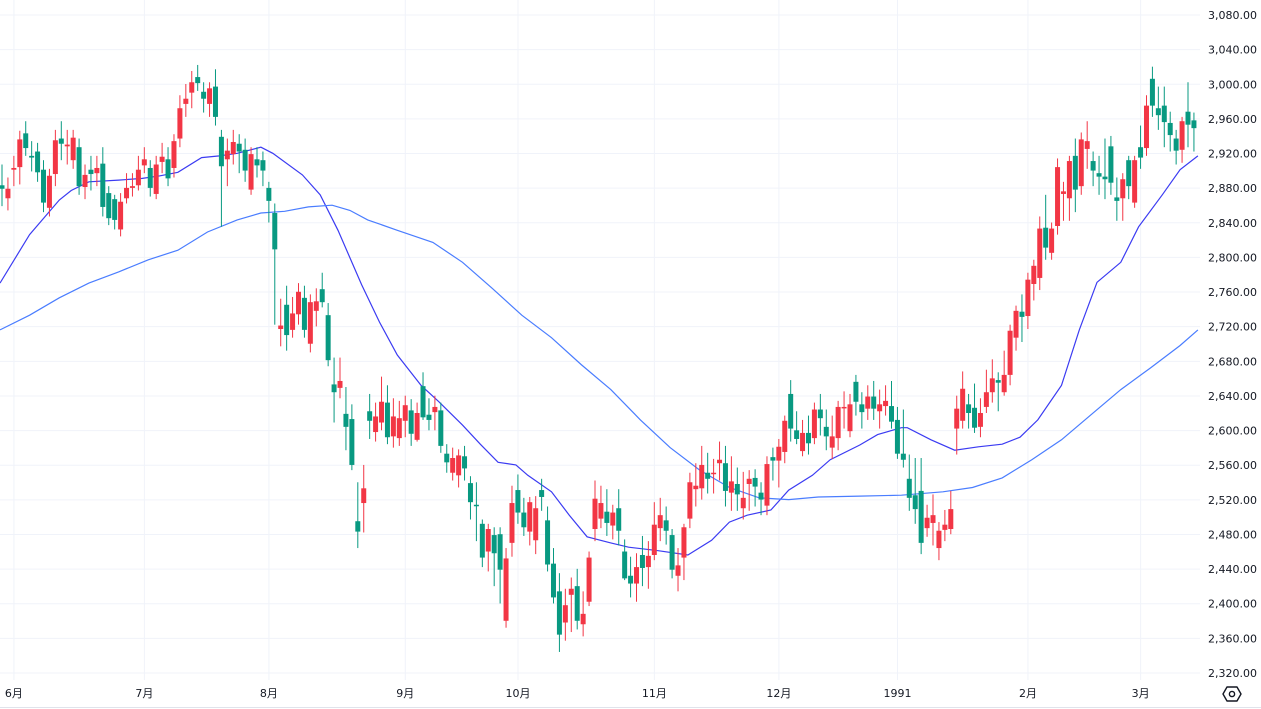 Image resolution: width=1261 pixels, height=709 pixels. I want to click on price-tick-label: 3,040.00, so click(1232, 50).